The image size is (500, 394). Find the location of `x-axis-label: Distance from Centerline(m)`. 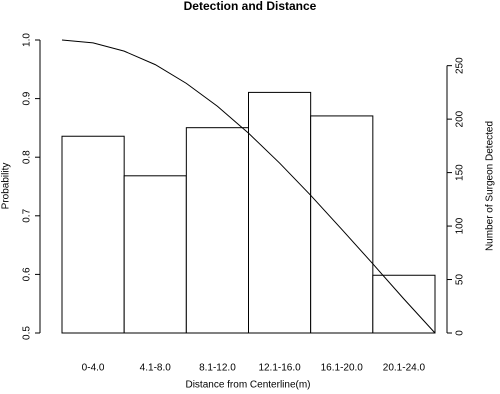

x-axis-label: Distance from Centerline(m) is located at coordinates (247, 385).